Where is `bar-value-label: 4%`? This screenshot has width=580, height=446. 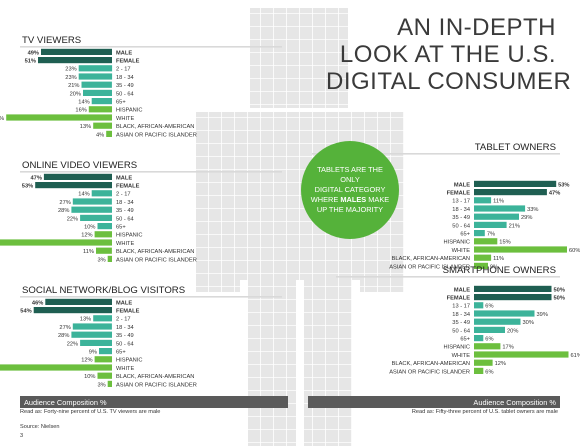 bar-value-label: 4% is located at coordinates (100, 135).